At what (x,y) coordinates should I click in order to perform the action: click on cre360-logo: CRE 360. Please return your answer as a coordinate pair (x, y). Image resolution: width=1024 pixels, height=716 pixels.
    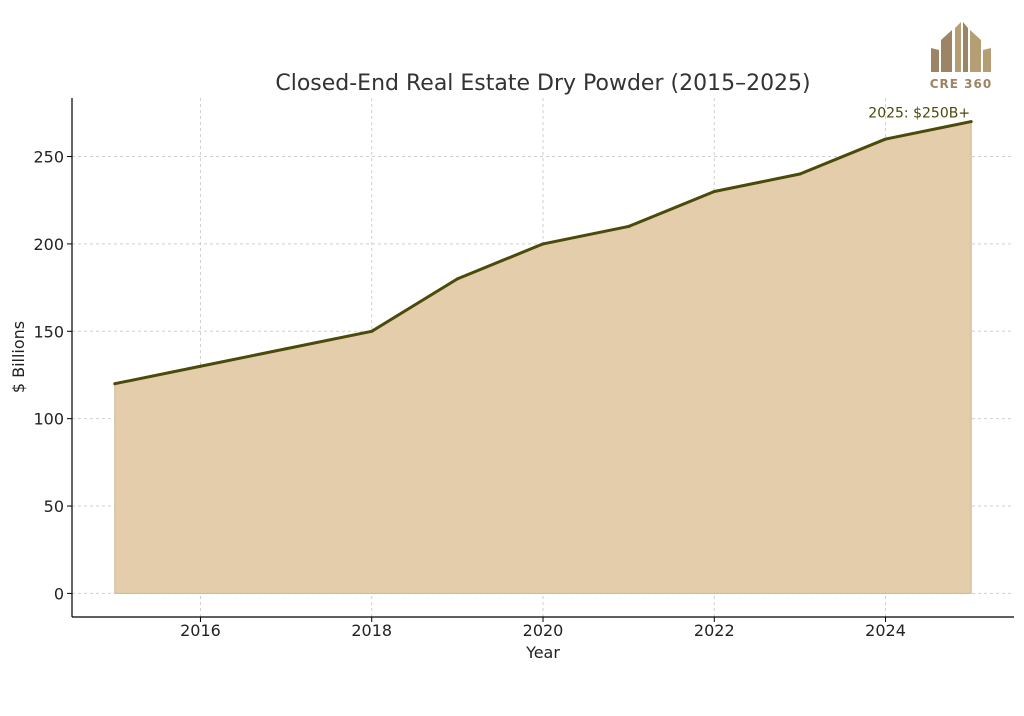
    Looking at the image, I should click on (961, 56).